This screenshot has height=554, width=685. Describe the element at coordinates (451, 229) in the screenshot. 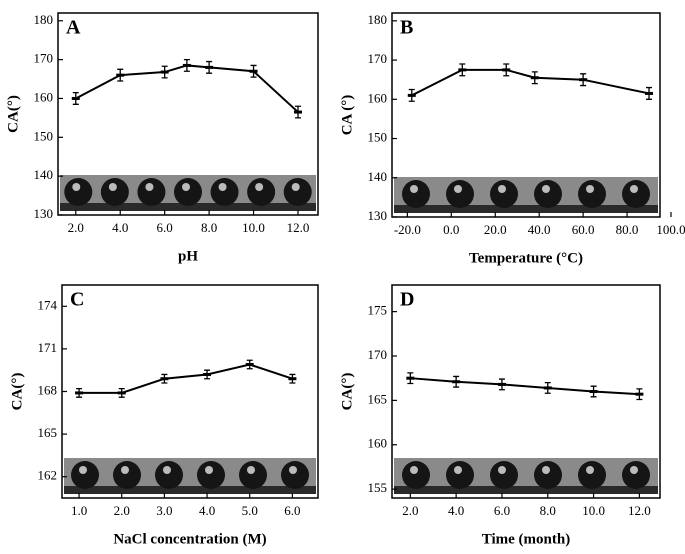

I see `x-tick-label: 0.0` at that location.